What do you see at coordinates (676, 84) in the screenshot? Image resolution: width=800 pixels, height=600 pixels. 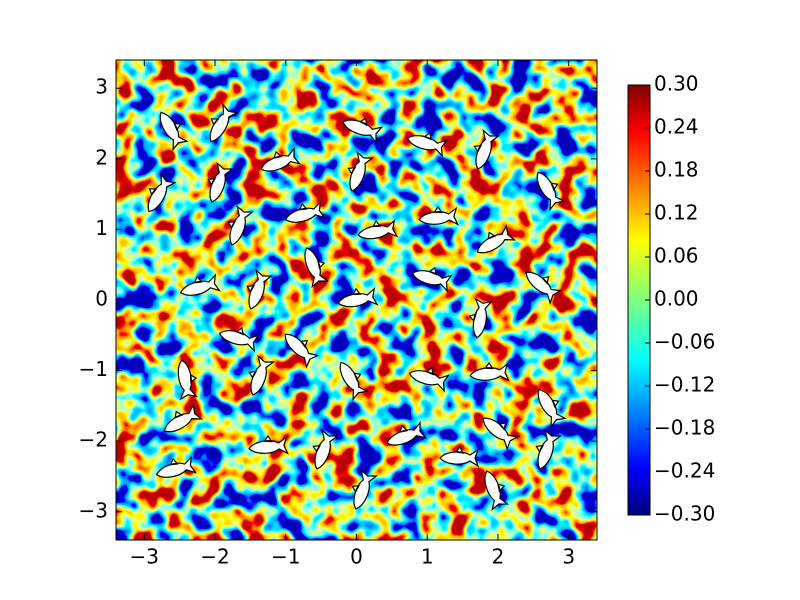 I see `colorbar-tick-label: 0.30` at bounding box center [676, 84].